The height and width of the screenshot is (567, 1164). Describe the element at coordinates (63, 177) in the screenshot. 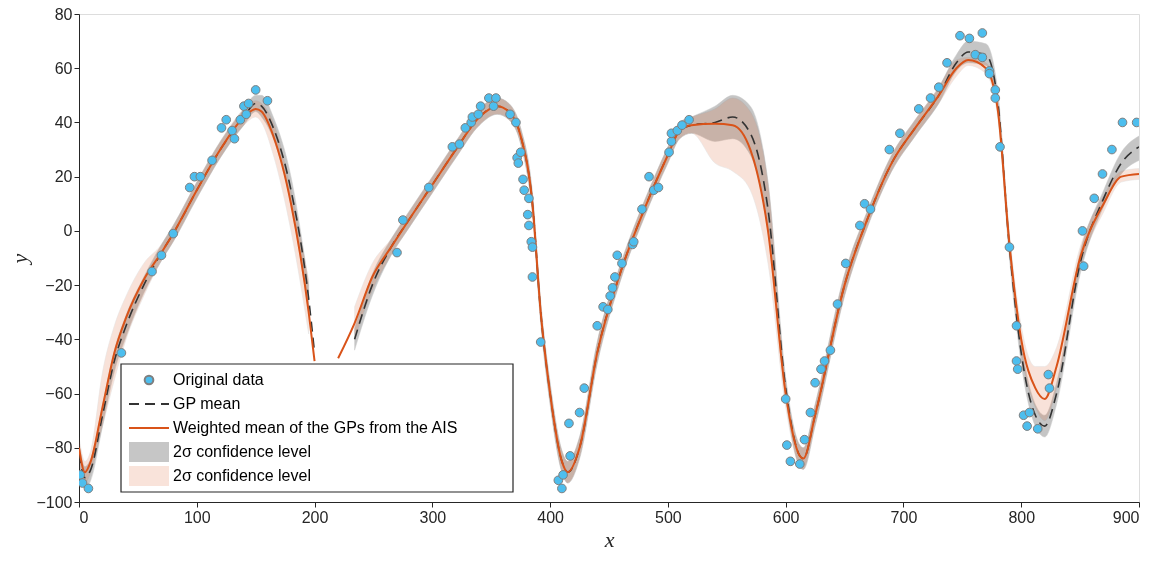

I see `y-tick-label: 20` at that location.